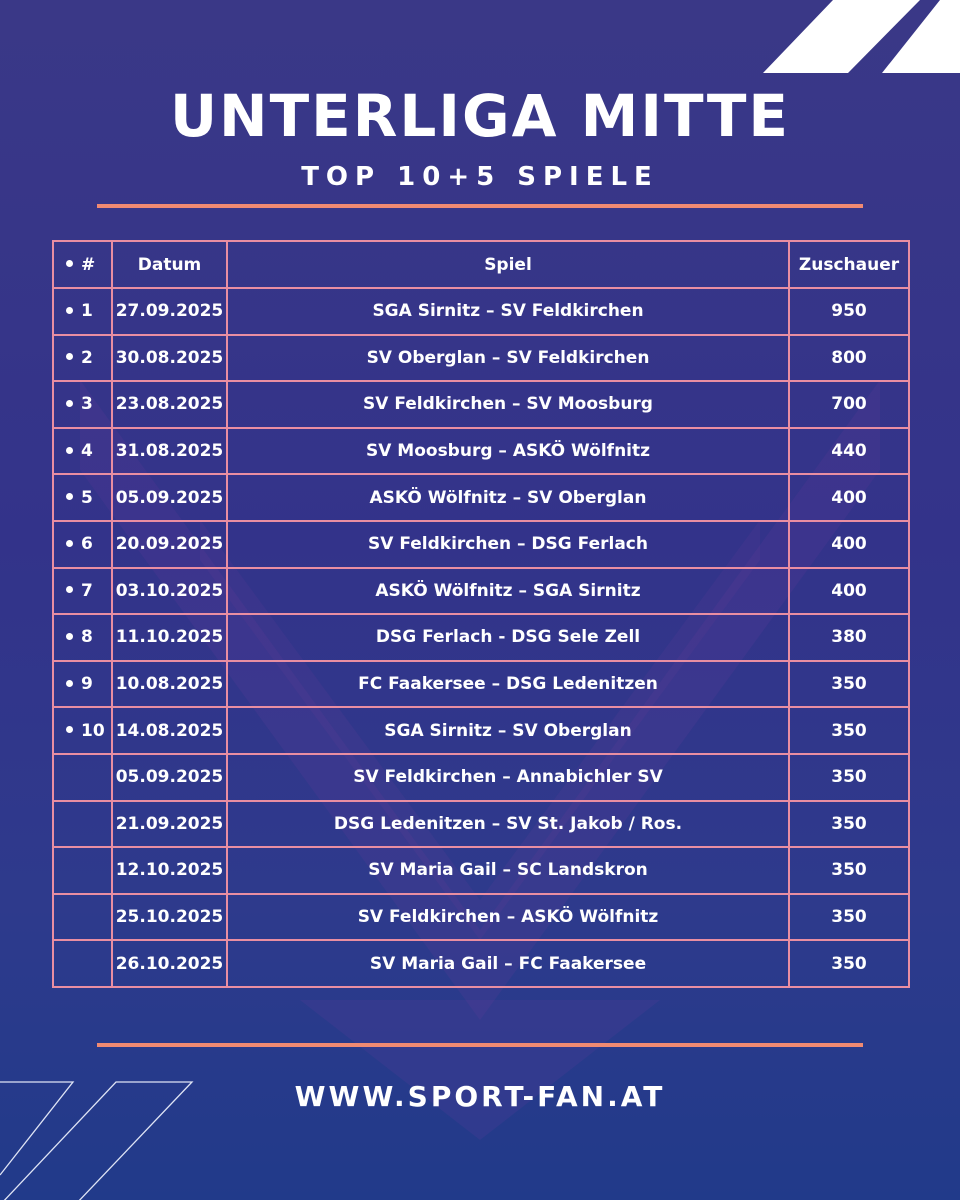 The height and width of the screenshot is (1200, 960). Describe the element at coordinates (82, 684) in the screenshot. I see `rank-cell: 9` at that location.